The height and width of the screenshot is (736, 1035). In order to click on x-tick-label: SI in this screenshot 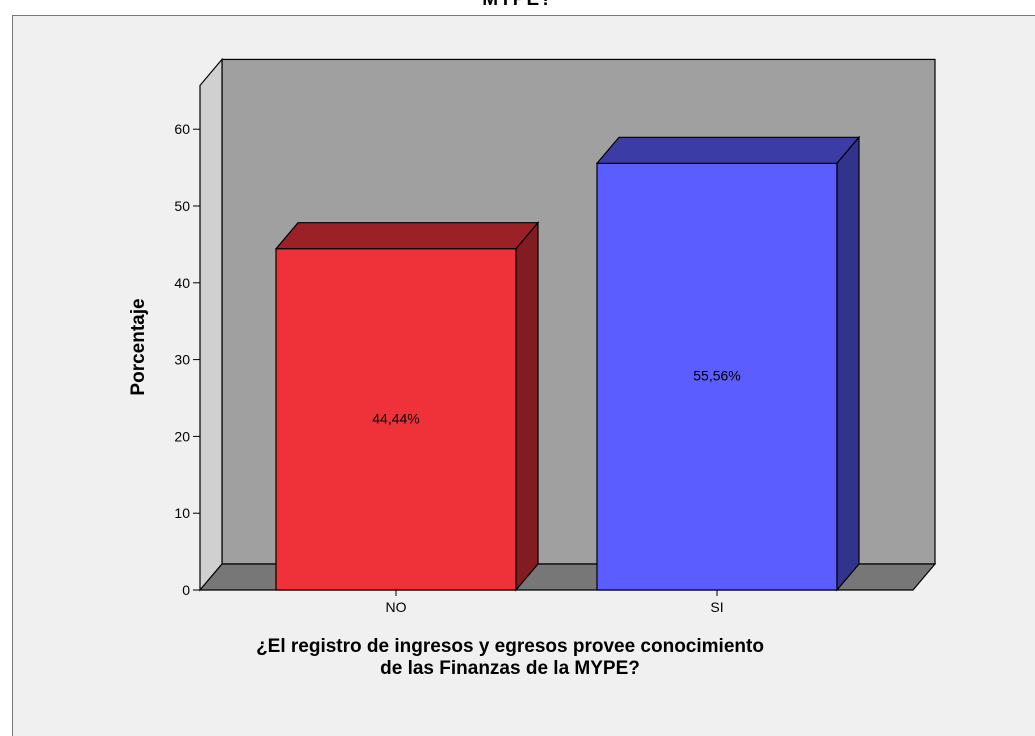, I will do `click(716, 607)`.